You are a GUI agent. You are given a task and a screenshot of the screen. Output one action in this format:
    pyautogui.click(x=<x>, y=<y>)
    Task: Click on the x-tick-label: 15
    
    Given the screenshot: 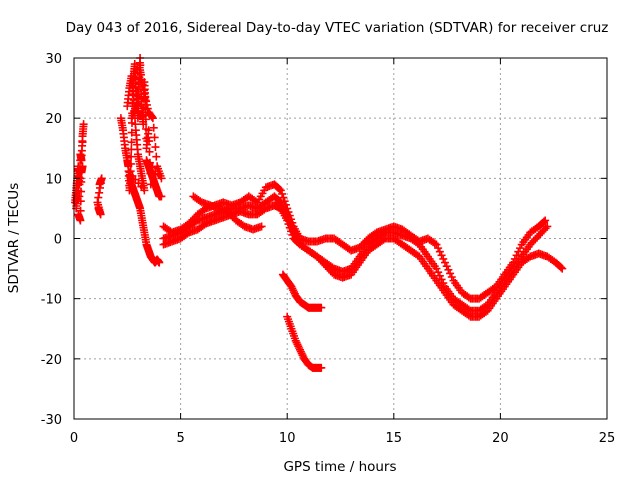 What is the action you would take?
    pyautogui.click(x=394, y=438)
    